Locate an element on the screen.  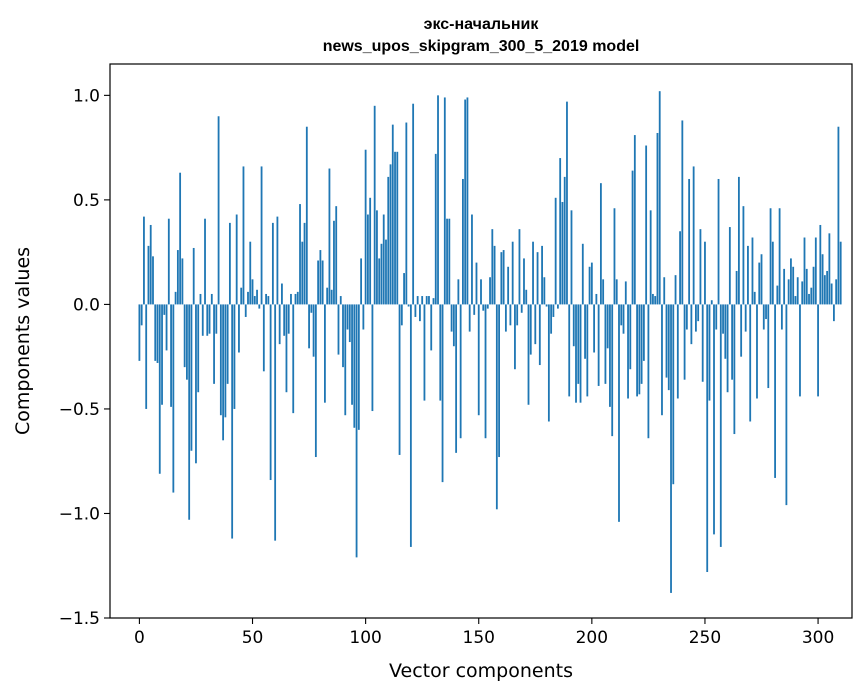
y-tick-label: 0.5 is located at coordinates (86, 201).